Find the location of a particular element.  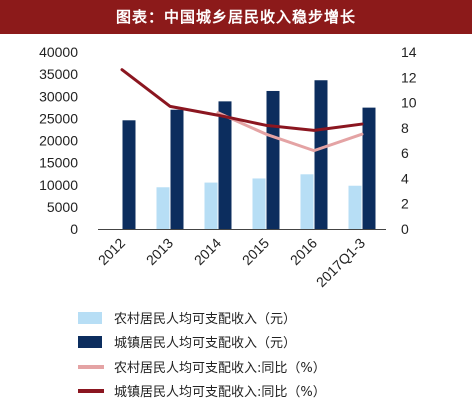

y-left-tick-label: 5000 is located at coordinates (62, 207).